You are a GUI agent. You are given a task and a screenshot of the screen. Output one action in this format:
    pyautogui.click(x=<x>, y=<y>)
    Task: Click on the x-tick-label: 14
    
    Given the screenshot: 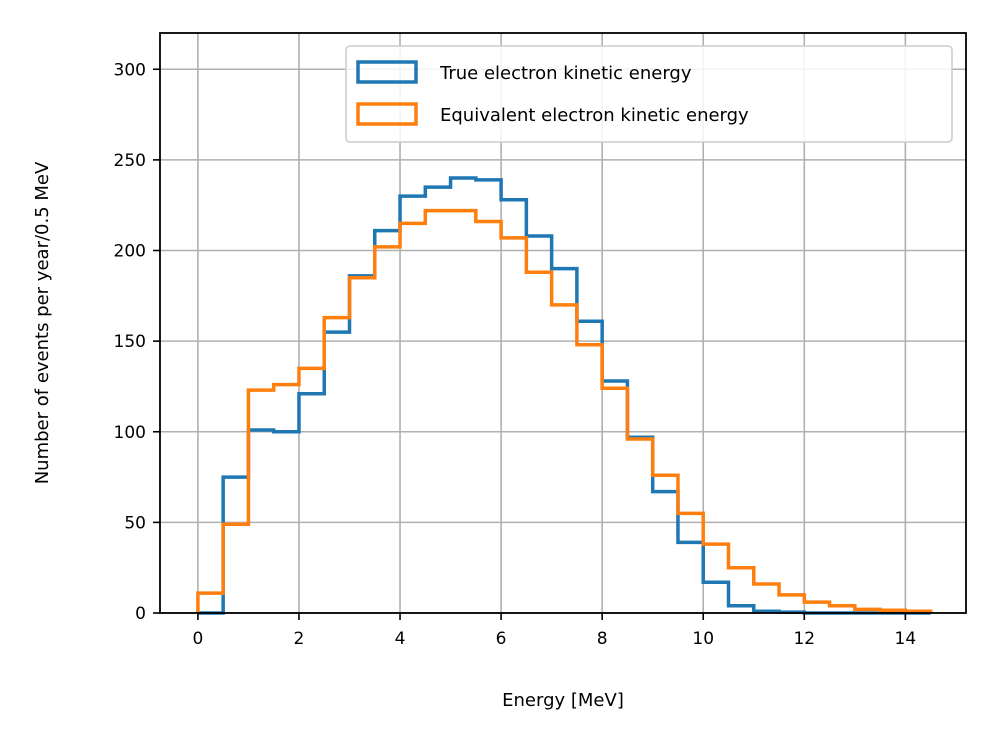 What is the action you would take?
    pyautogui.click(x=906, y=639)
    